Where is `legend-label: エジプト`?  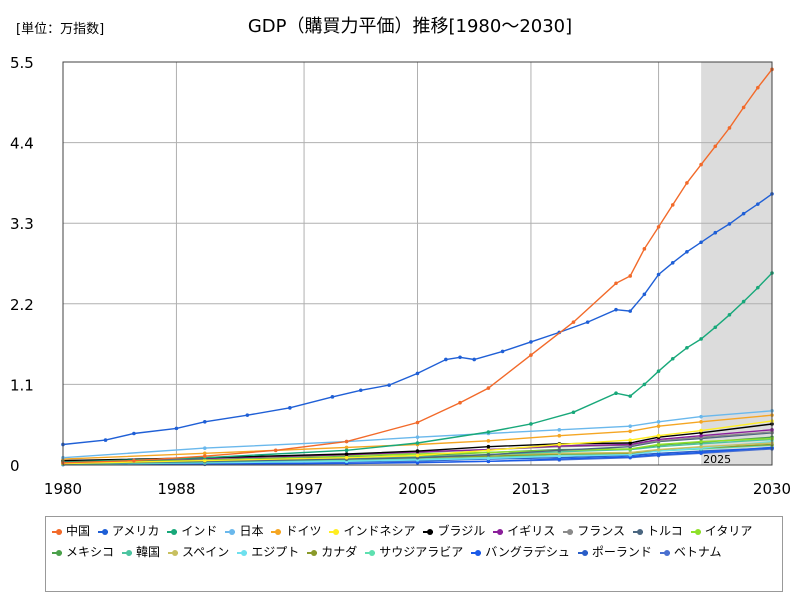 legend-label: エジプト is located at coordinates (275, 552).